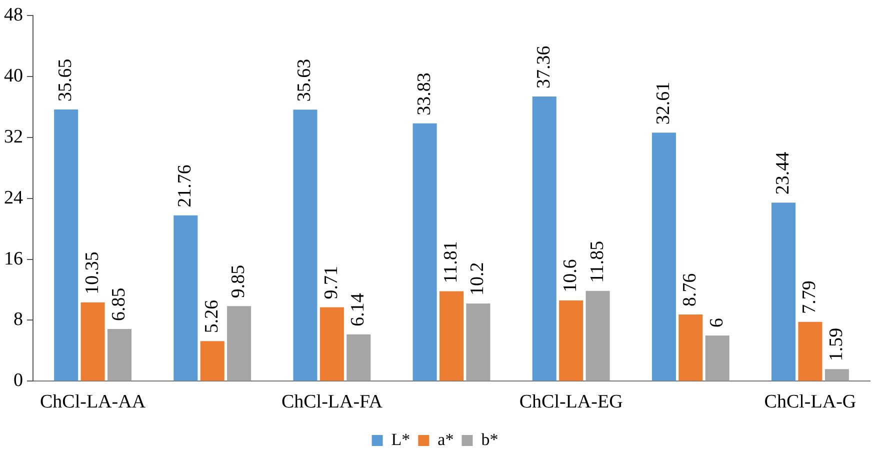 The width and height of the screenshot is (878, 459). Describe the element at coordinates (477, 279) in the screenshot. I see `data-label: 10.2` at that location.